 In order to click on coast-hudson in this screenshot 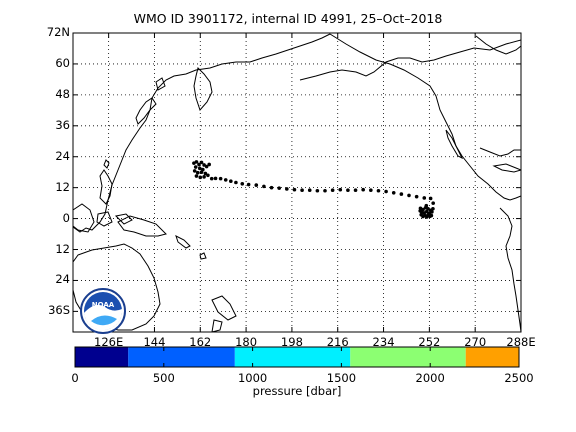, I will do `click(498, 45)`.